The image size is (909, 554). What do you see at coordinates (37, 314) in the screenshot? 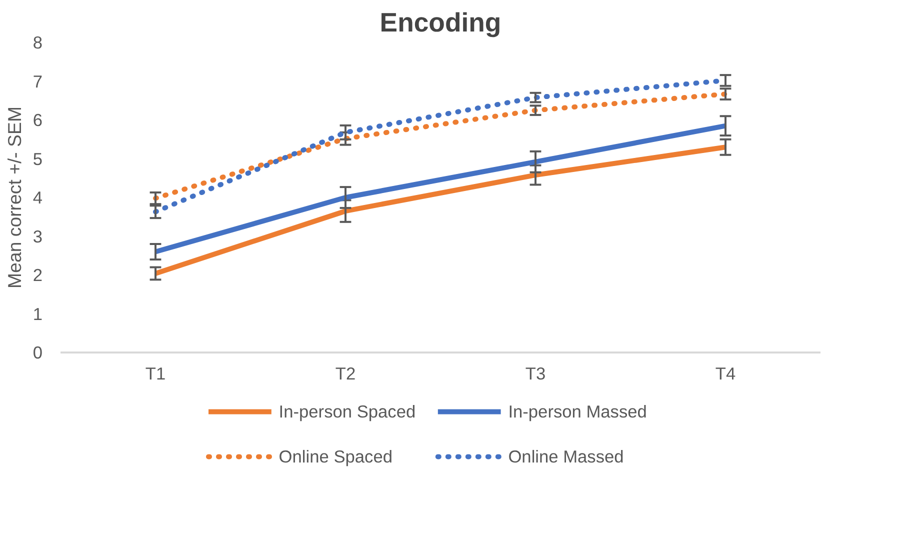
I see `y-tick-label: 1` at bounding box center [37, 314].